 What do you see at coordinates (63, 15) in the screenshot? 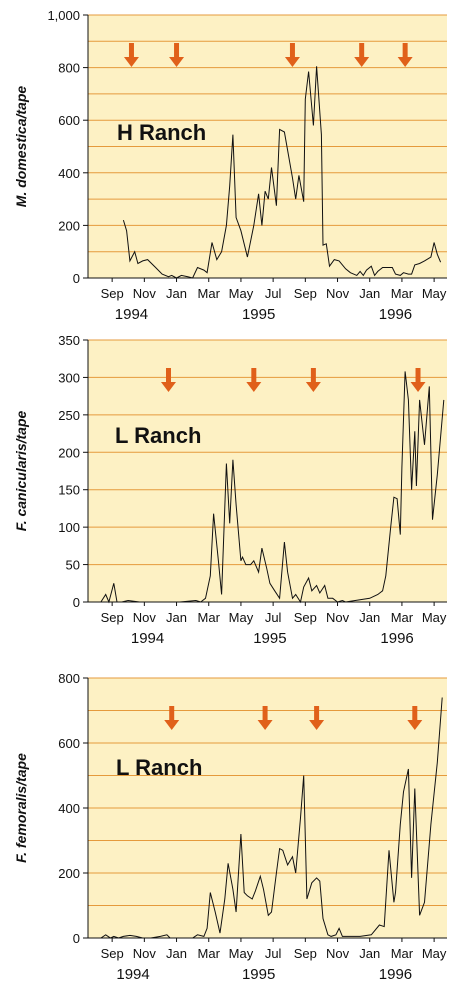
I see `y-tick-label: 1,000` at bounding box center [63, 15].